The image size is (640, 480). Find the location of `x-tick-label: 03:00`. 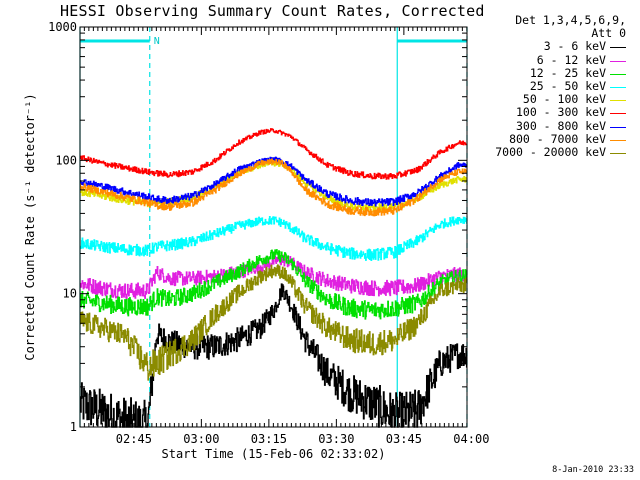

x-tick-label: 03:00 is located at coordinates (201, 439).